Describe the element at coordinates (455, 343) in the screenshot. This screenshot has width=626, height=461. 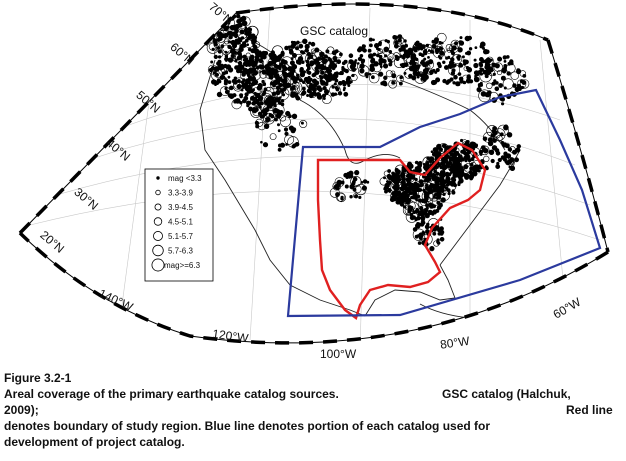
I see `lon-label-80: 80°W` at that location.